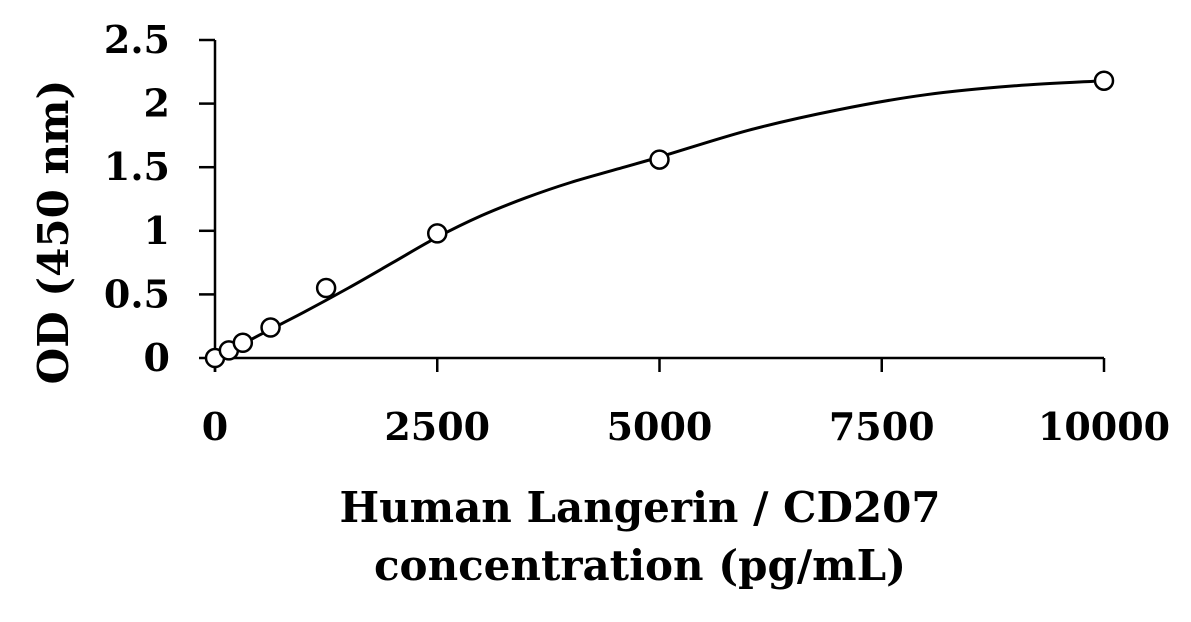  What do you see at coordinates (882, 426) in the screenshot?
I see `x-tick-label: 7500` at bounding box center [882, 426].